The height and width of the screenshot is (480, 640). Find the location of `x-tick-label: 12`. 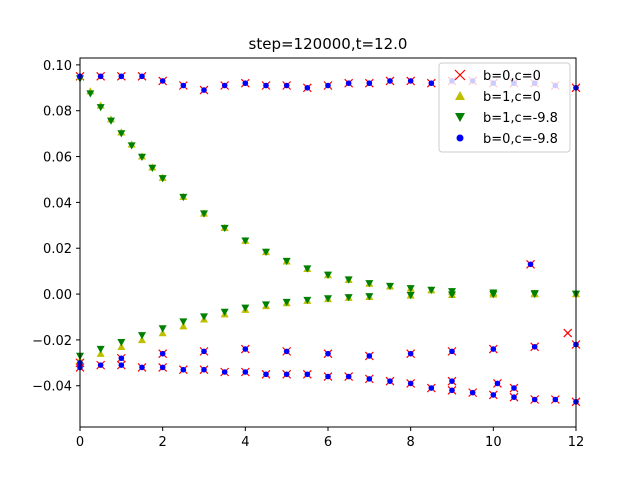

x-tick-label: 12 is located at coordinates (576, 442).